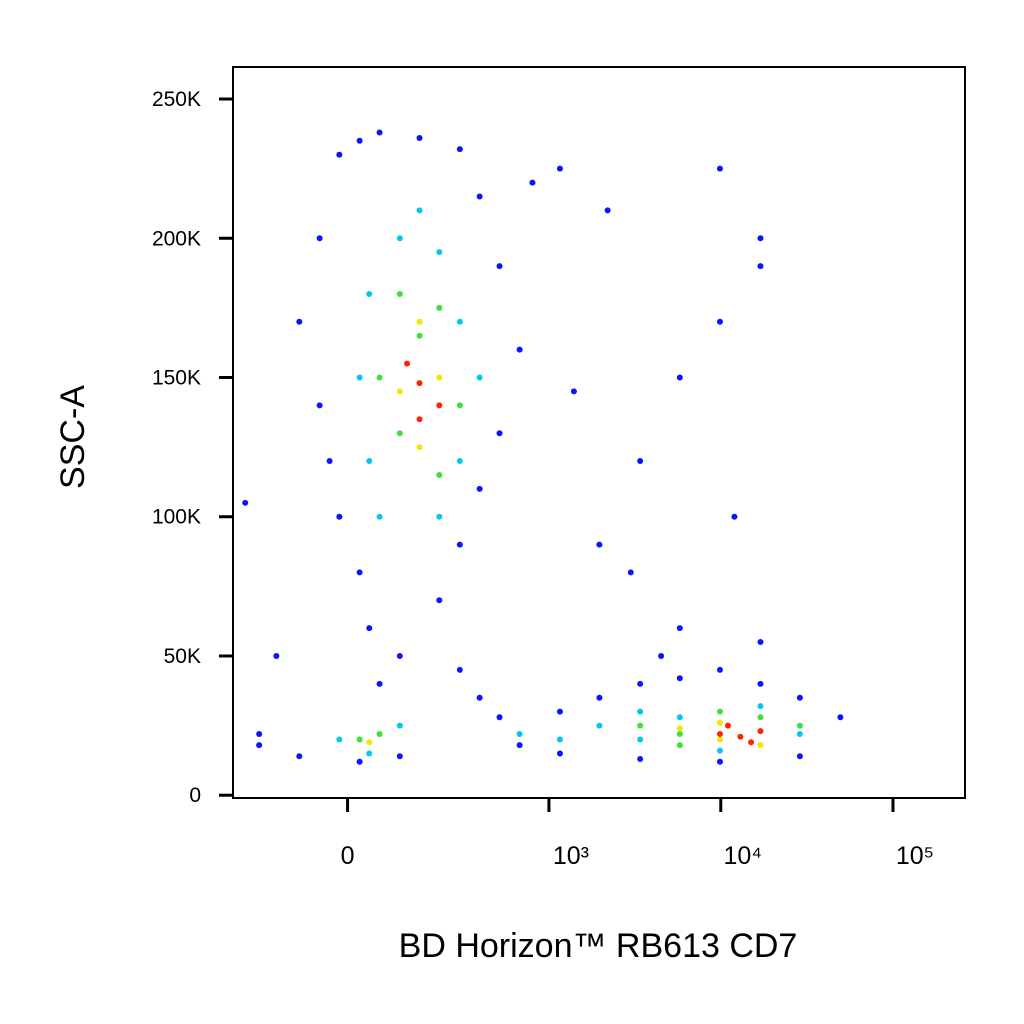 This screenshot has width=1024, height=1024. Describe the element at coordinates (176, 238) in the screenshot. I see `y-tick-label: 200K` at that location.